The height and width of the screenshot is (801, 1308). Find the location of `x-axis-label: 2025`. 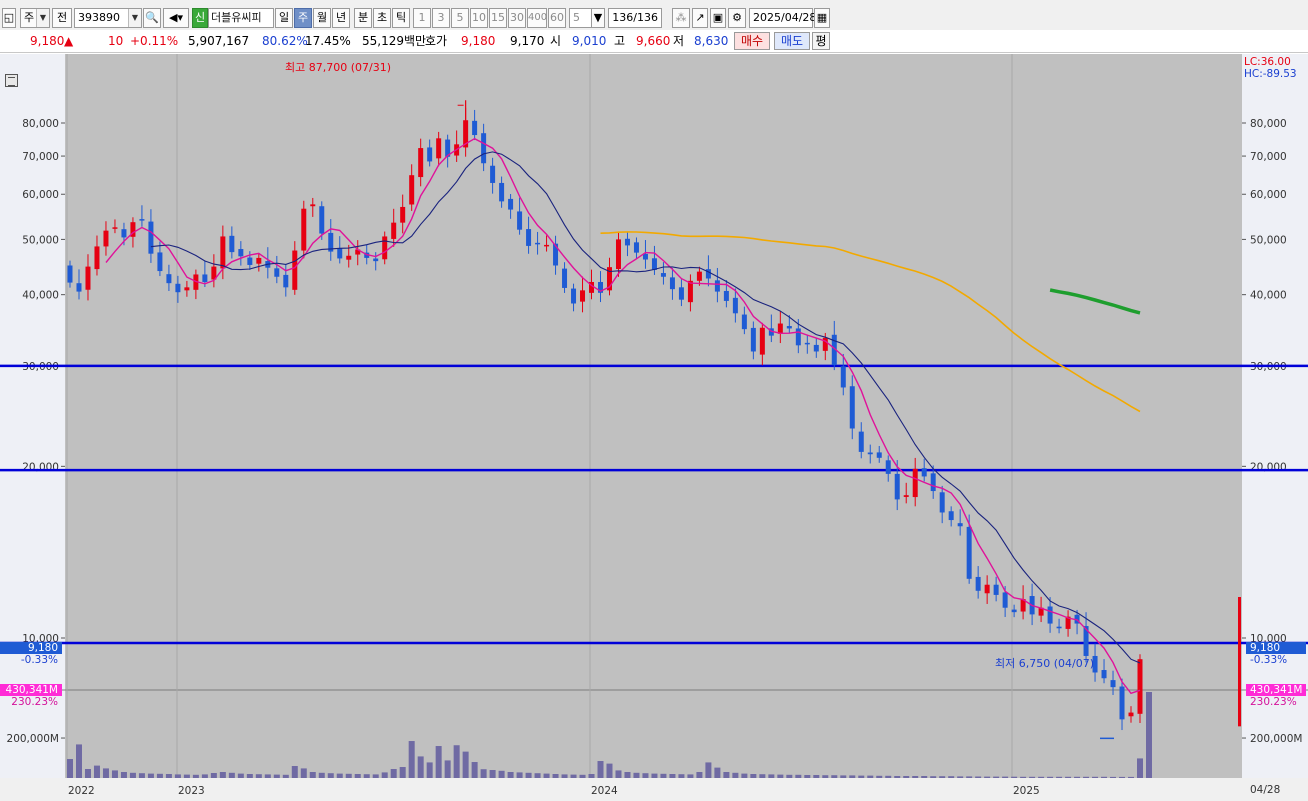

x-axis-label: 2025 is located at coordinates (1026, 791).